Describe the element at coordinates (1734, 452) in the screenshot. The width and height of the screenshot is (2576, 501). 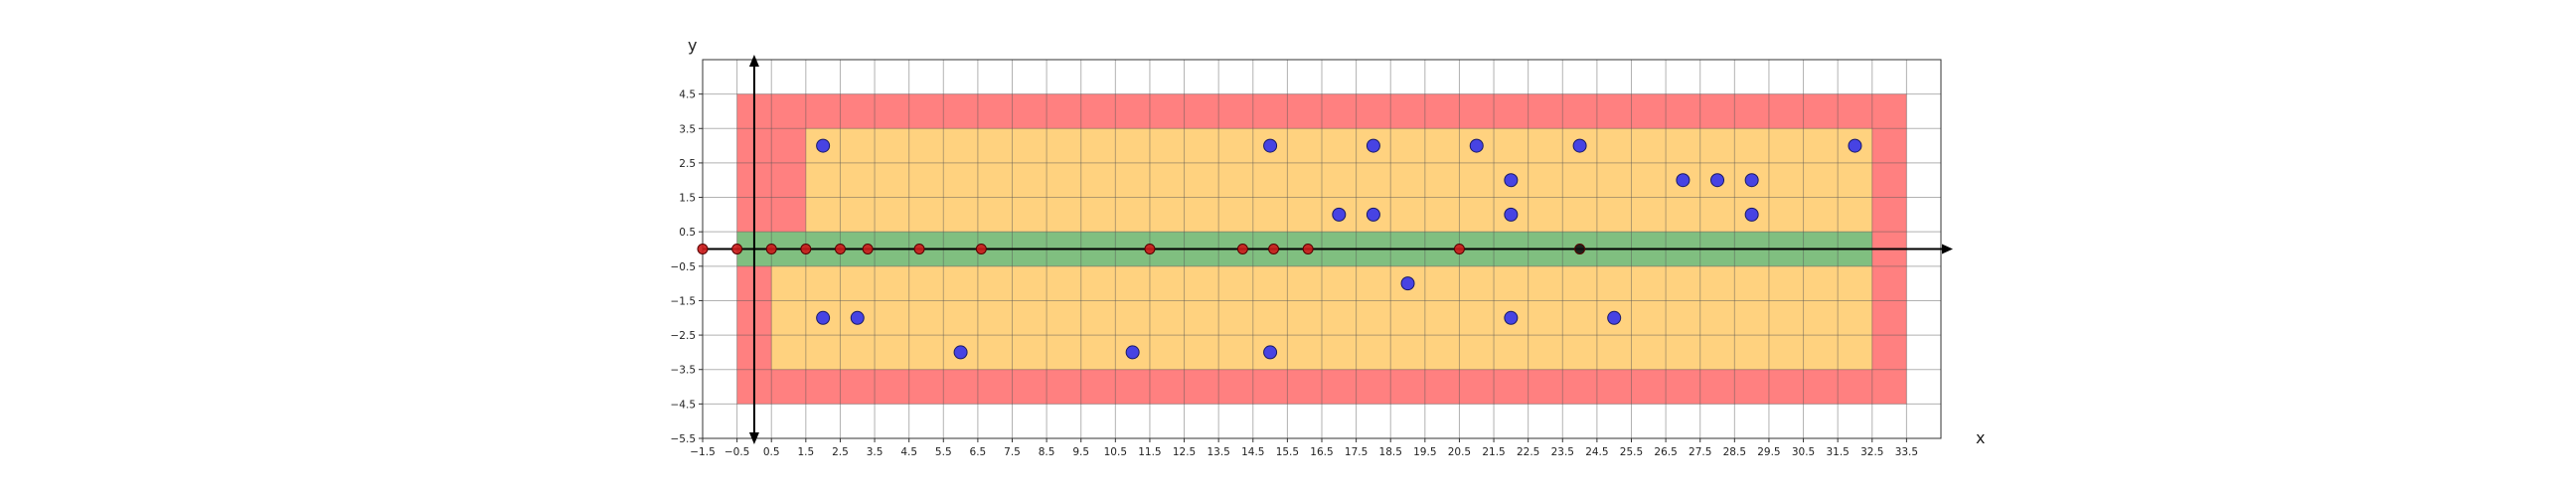
I see `x-tick-label: 28.5` at that location.